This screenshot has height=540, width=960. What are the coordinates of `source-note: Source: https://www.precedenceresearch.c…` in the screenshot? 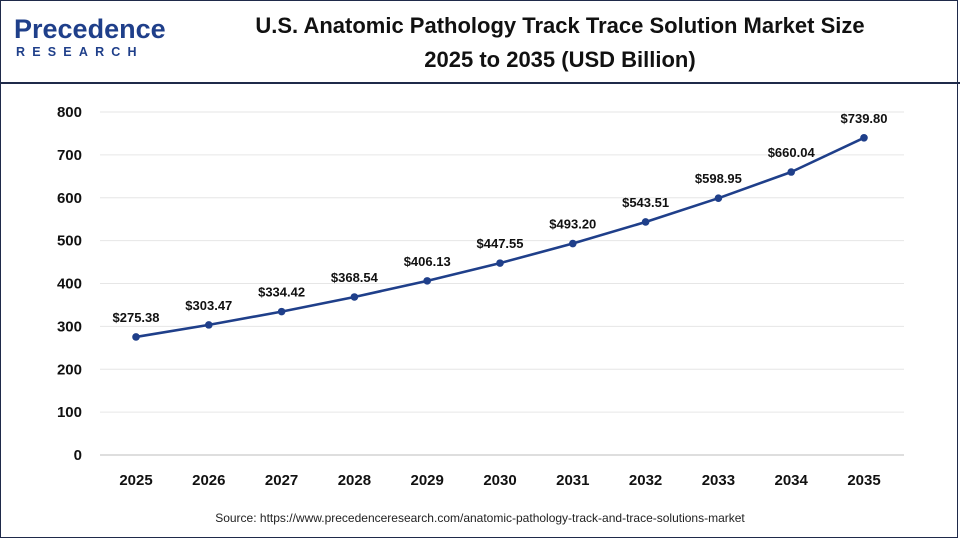 It's located at (480, 518).